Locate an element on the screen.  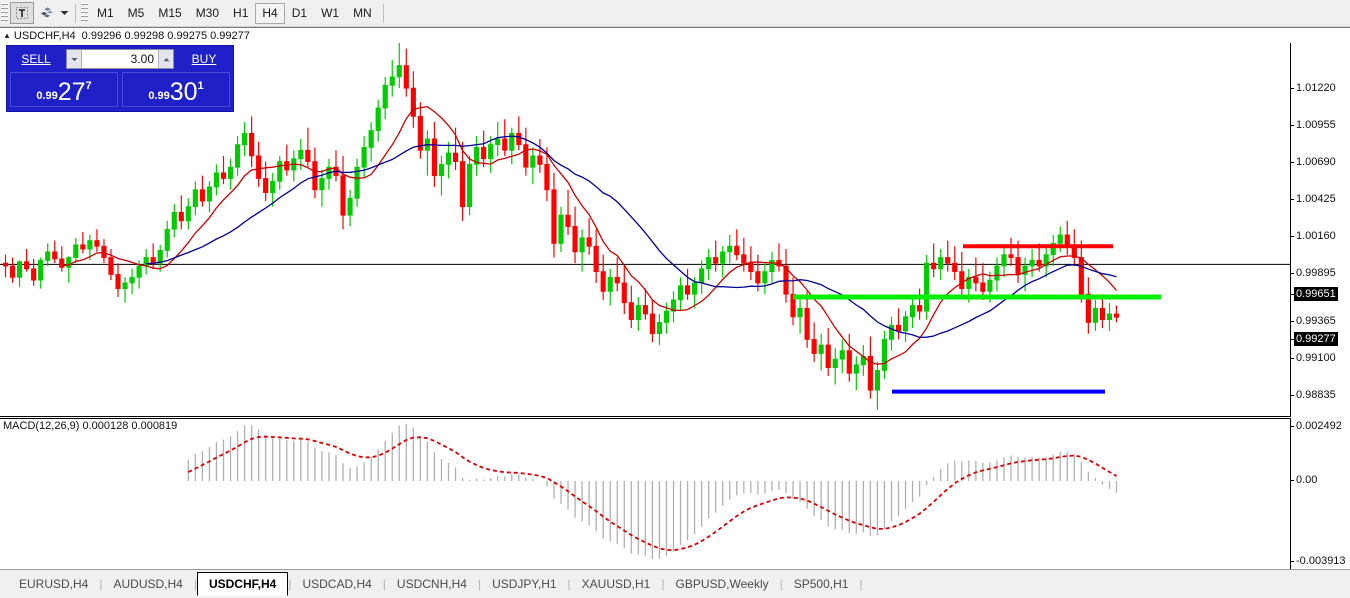
price-label: 1.01220 is located at coordinates (1316, 88).